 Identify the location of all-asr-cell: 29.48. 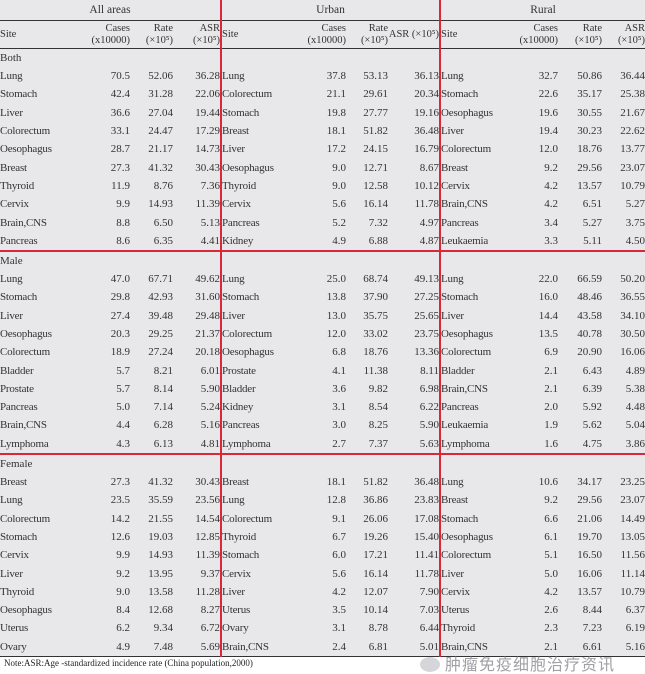
(198, 315).